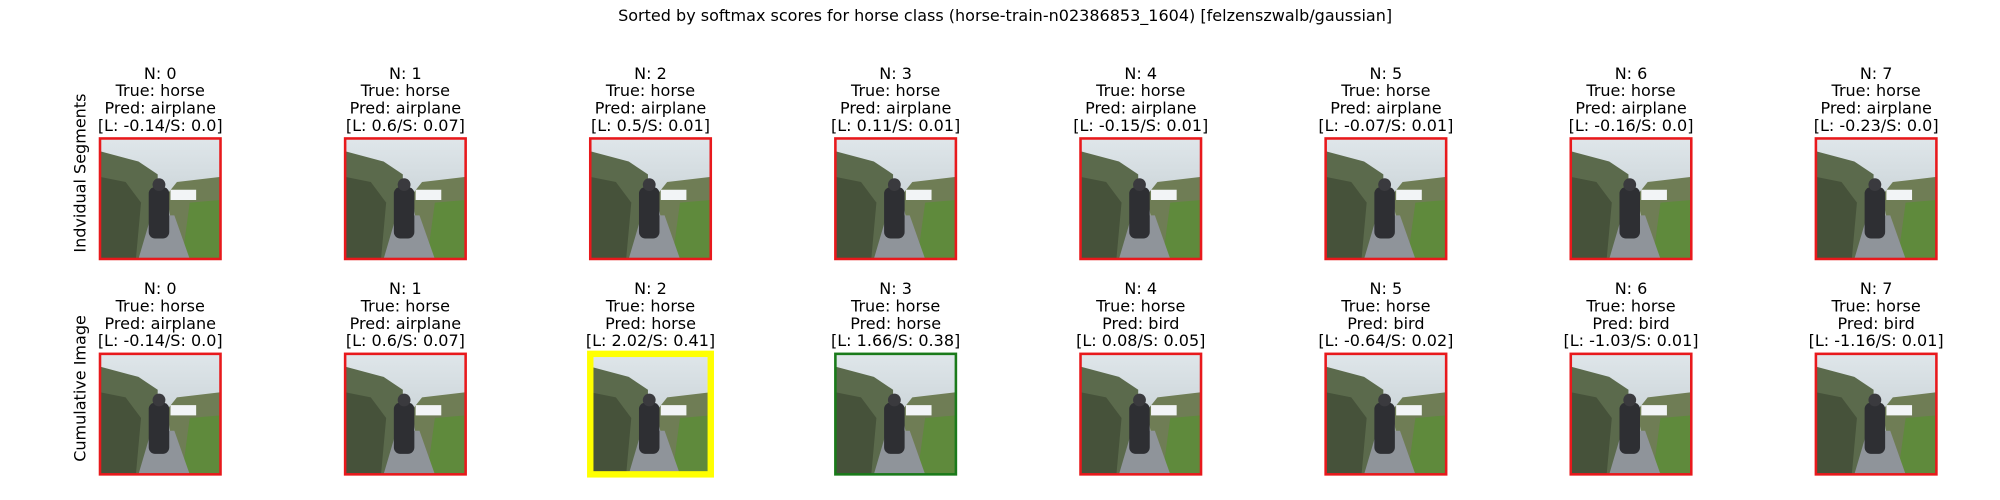 The height and width of the screenshot is (500, 2000). I want to click on panel-caption: [L: 0.11/S: 0.01], so click(895, 125).